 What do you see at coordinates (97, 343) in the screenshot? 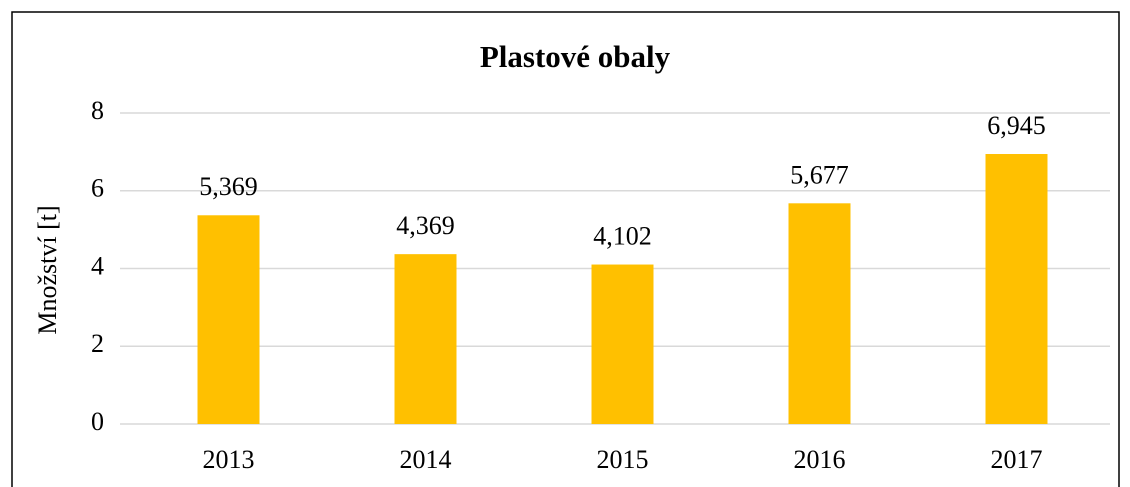
I see `y-tick-label: 2` at bounding box center [97, 343].